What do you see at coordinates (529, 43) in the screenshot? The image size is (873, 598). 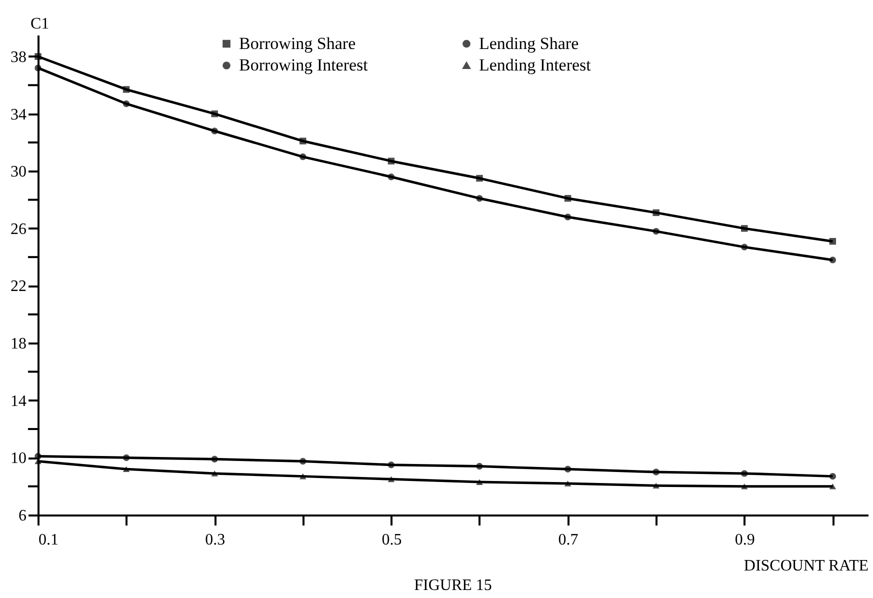 I see `legend-label: Lending Share` at bounding box center [529, 43].